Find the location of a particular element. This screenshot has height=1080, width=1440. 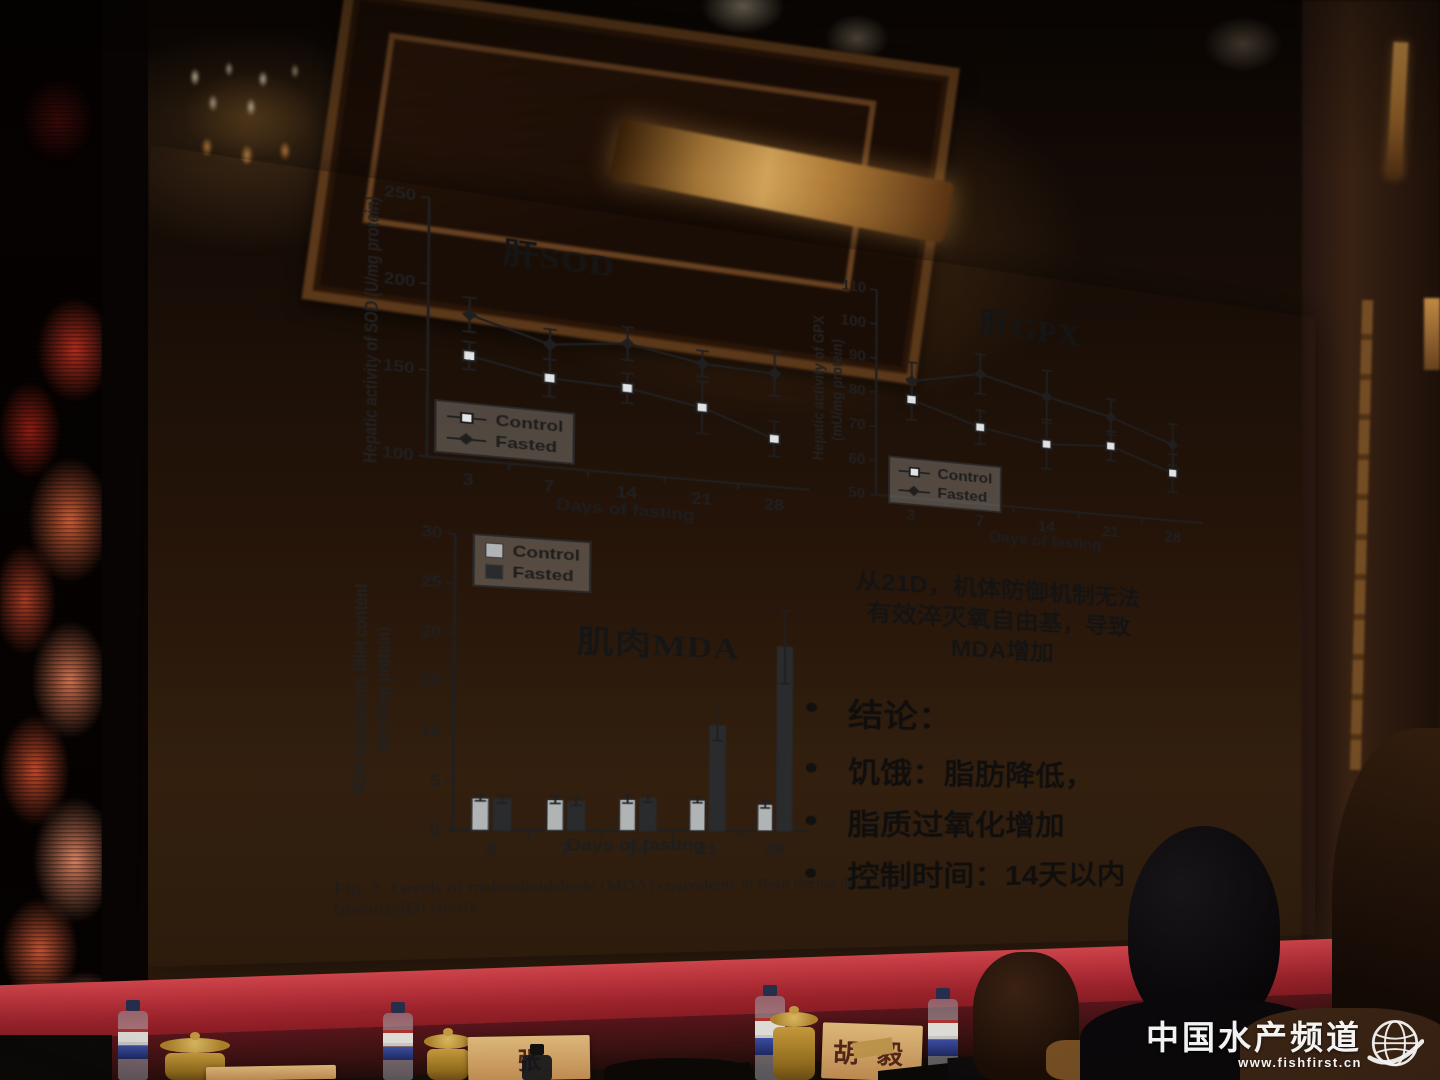

svg-text: 20 is located at coordinates (431, 632).